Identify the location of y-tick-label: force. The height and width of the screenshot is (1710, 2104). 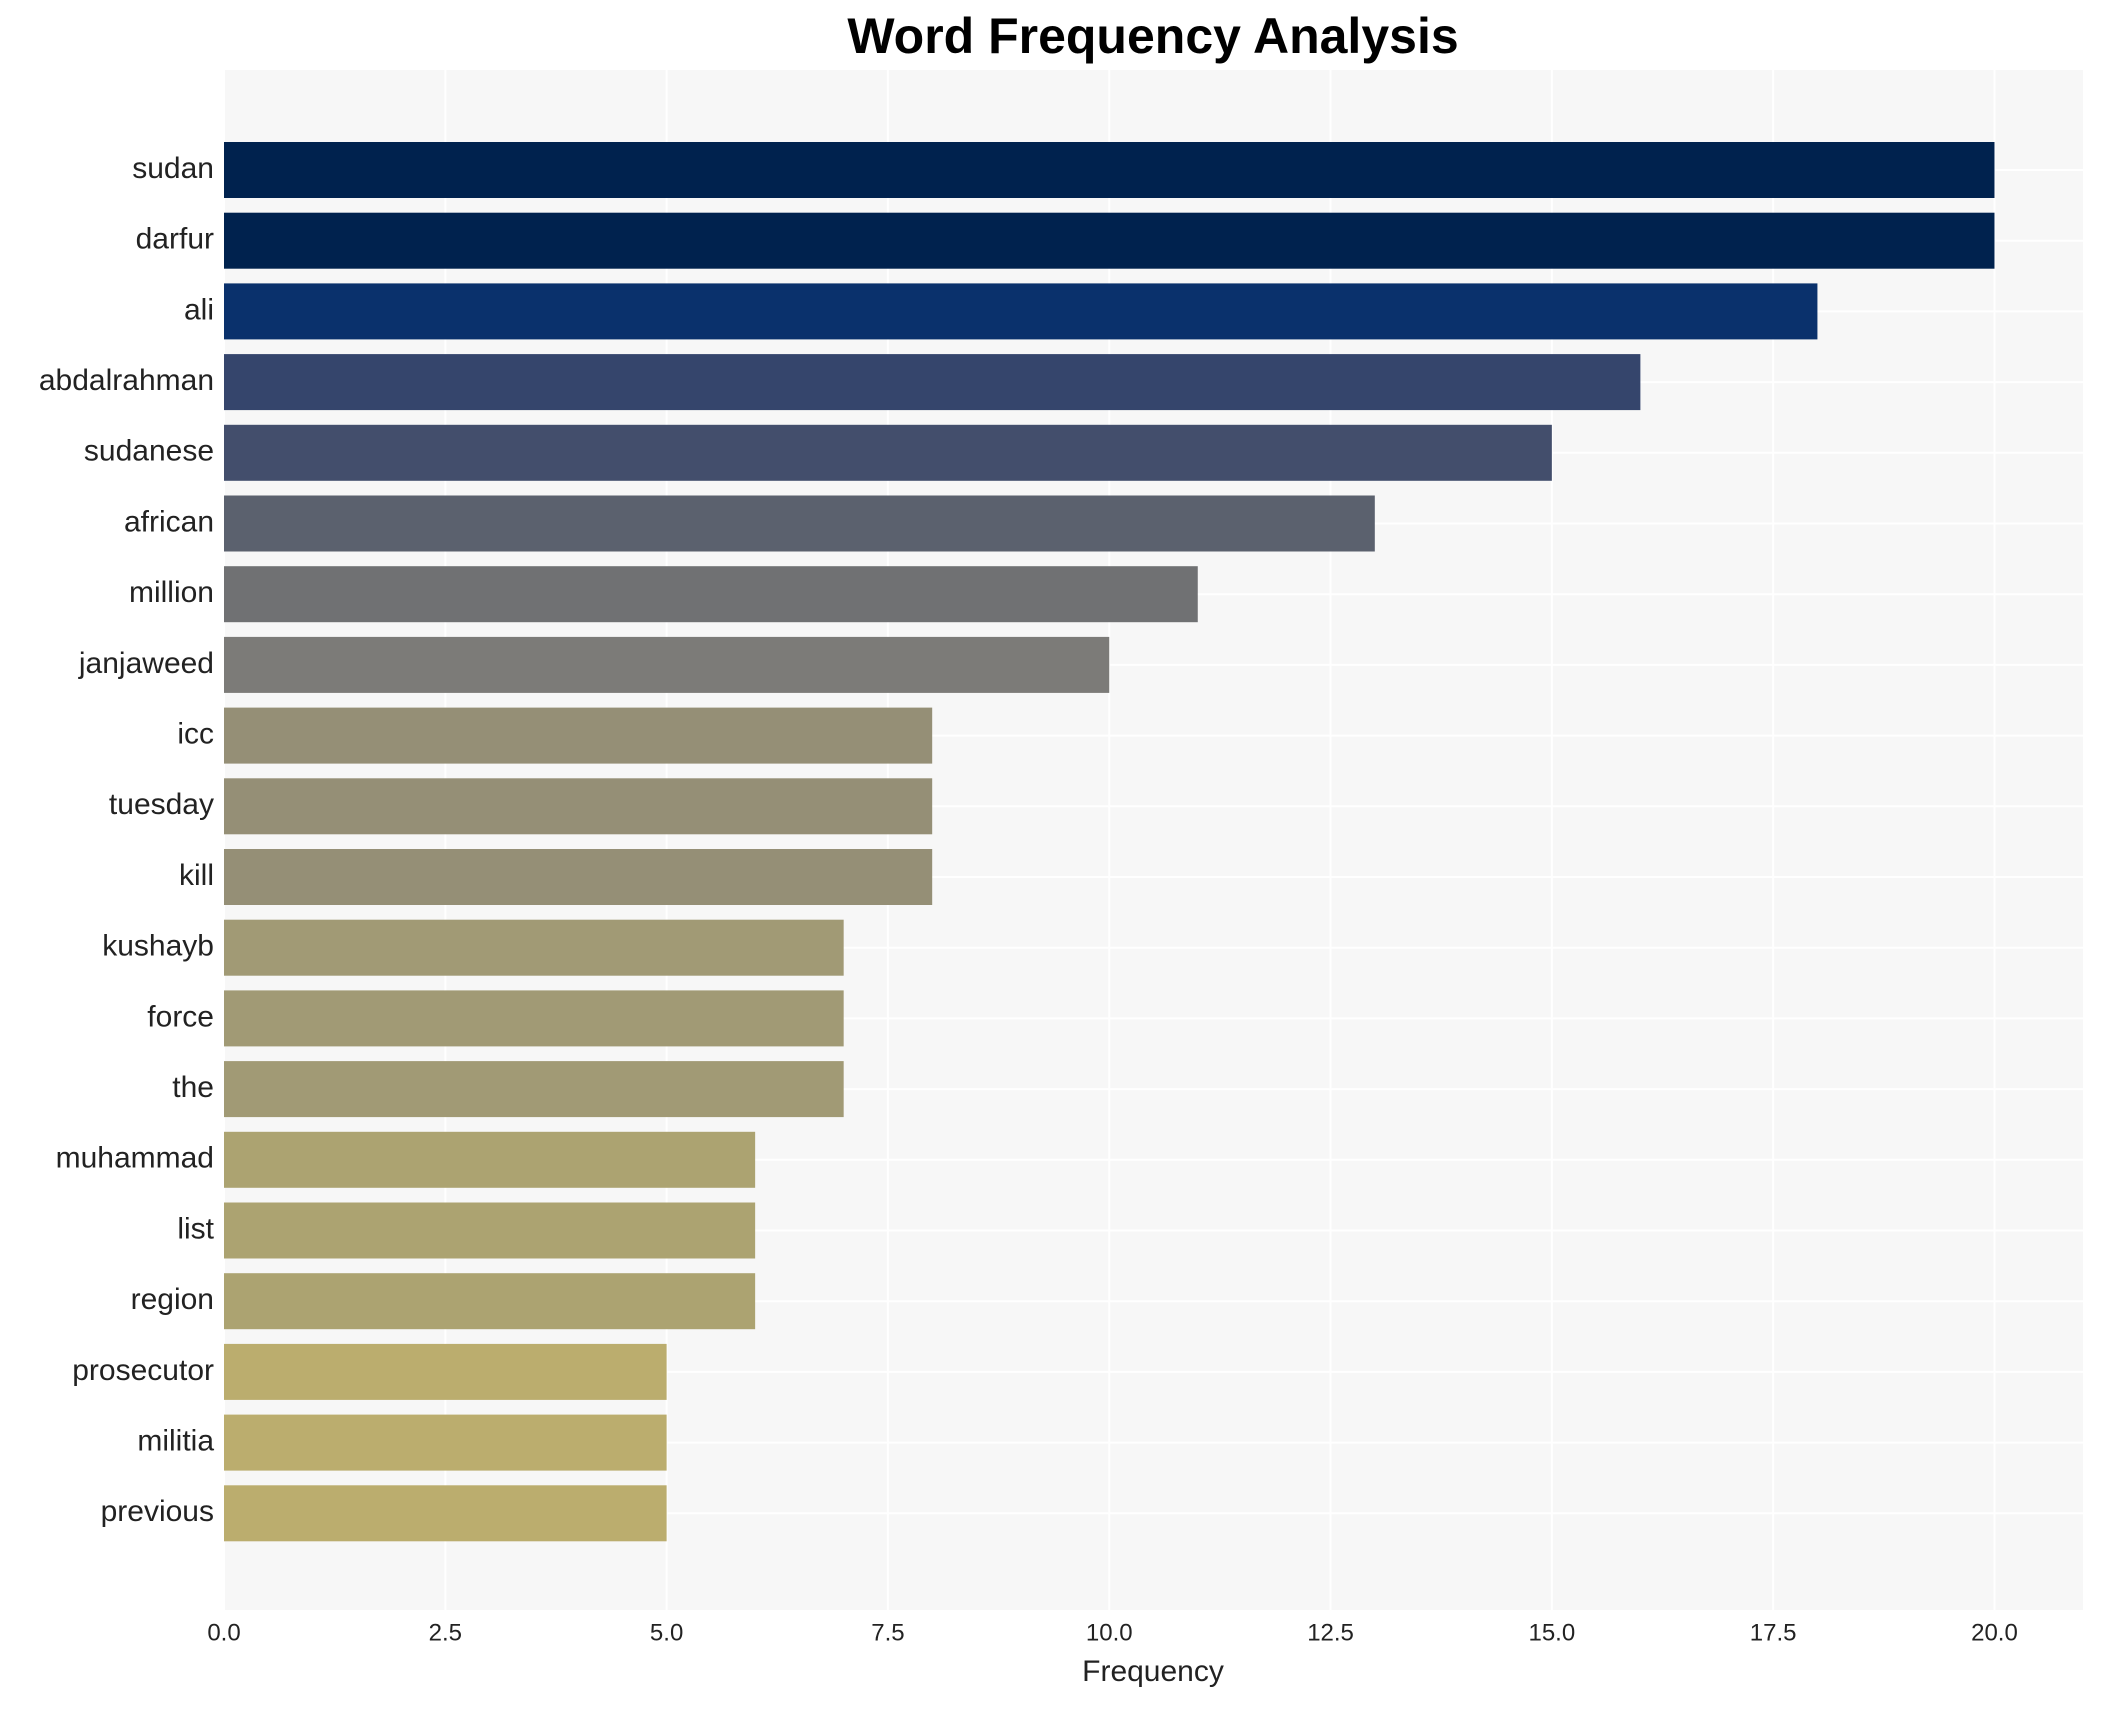
(180, 1016).